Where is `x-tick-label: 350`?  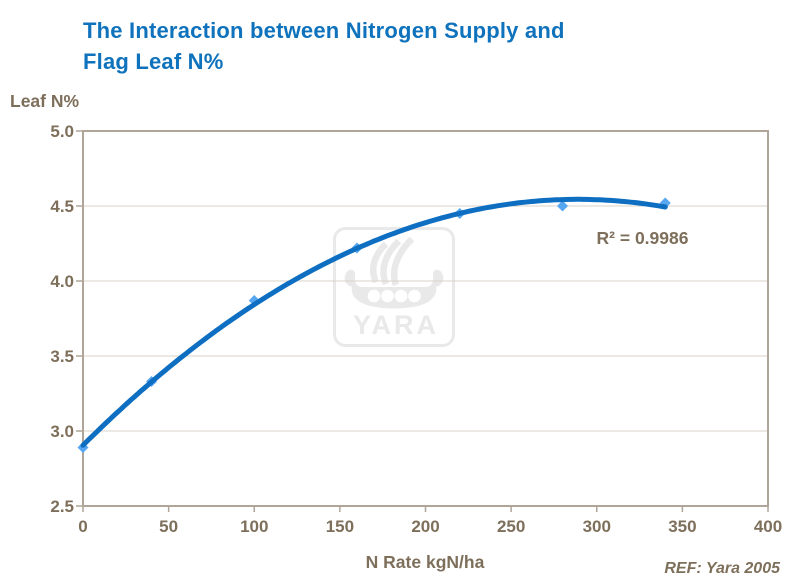 x-tick-label: 350 is located at coordinates (682, 526).